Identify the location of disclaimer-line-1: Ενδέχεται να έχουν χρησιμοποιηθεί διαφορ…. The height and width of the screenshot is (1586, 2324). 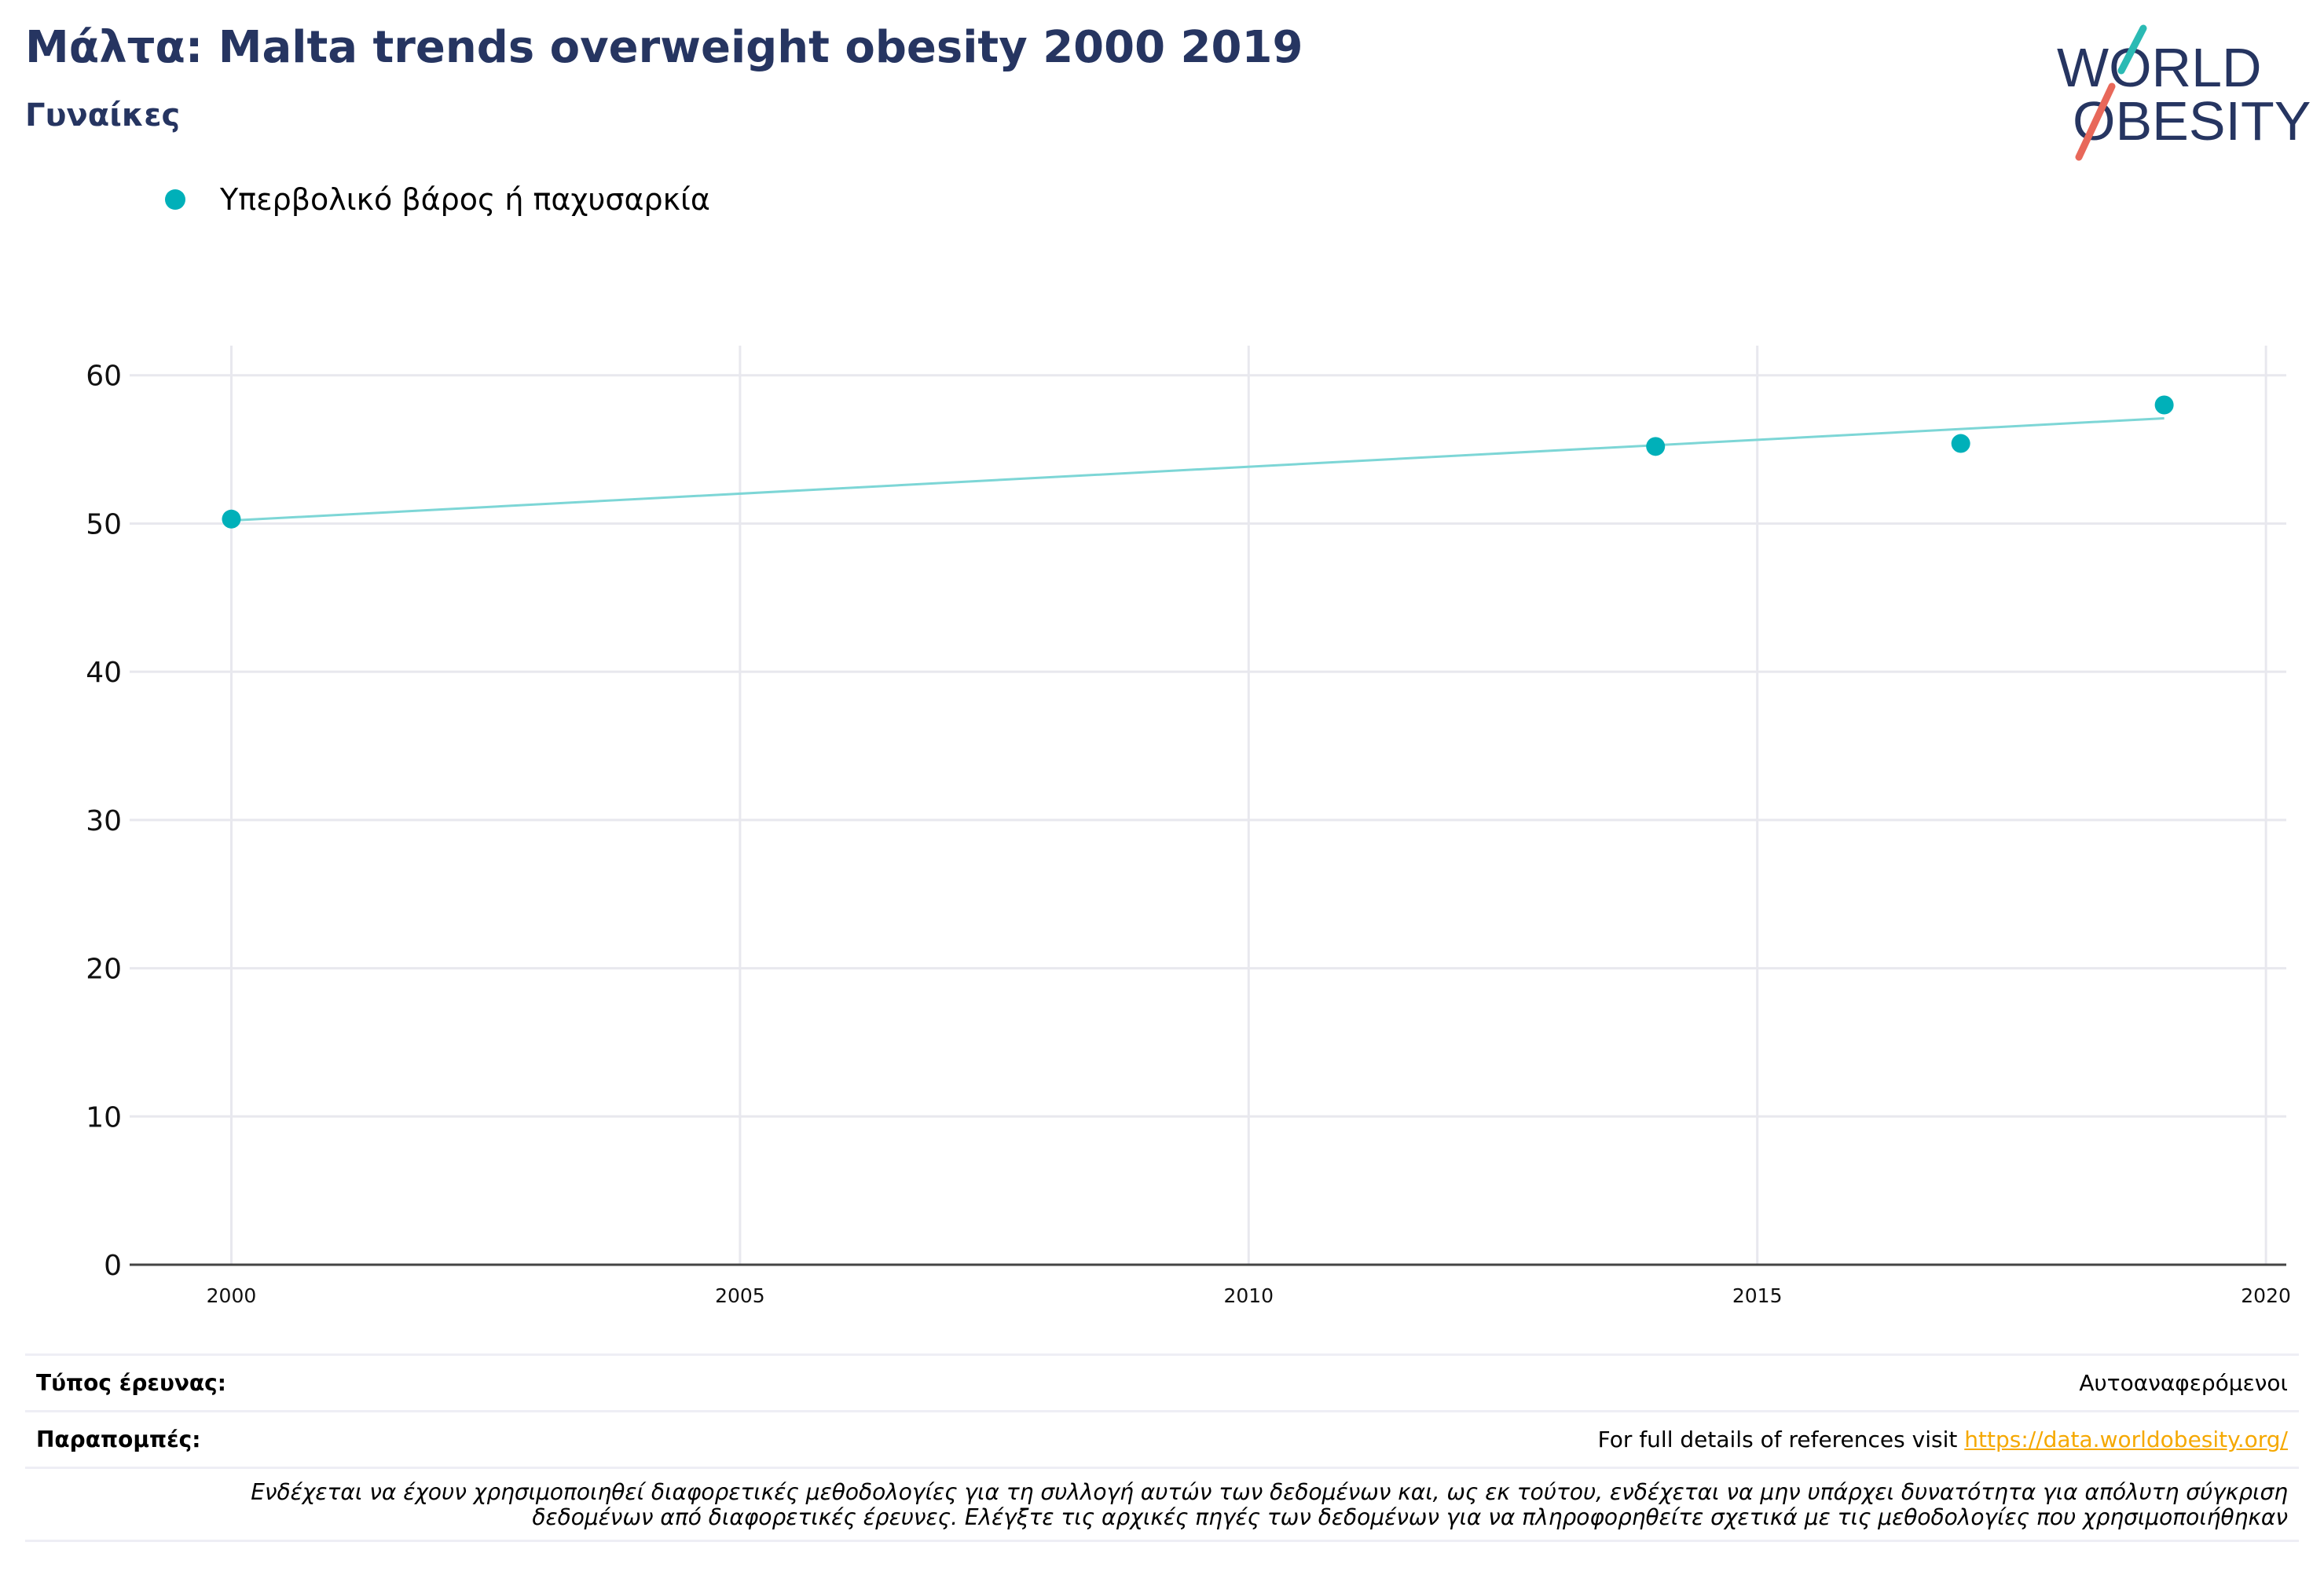
(1269, 1492).